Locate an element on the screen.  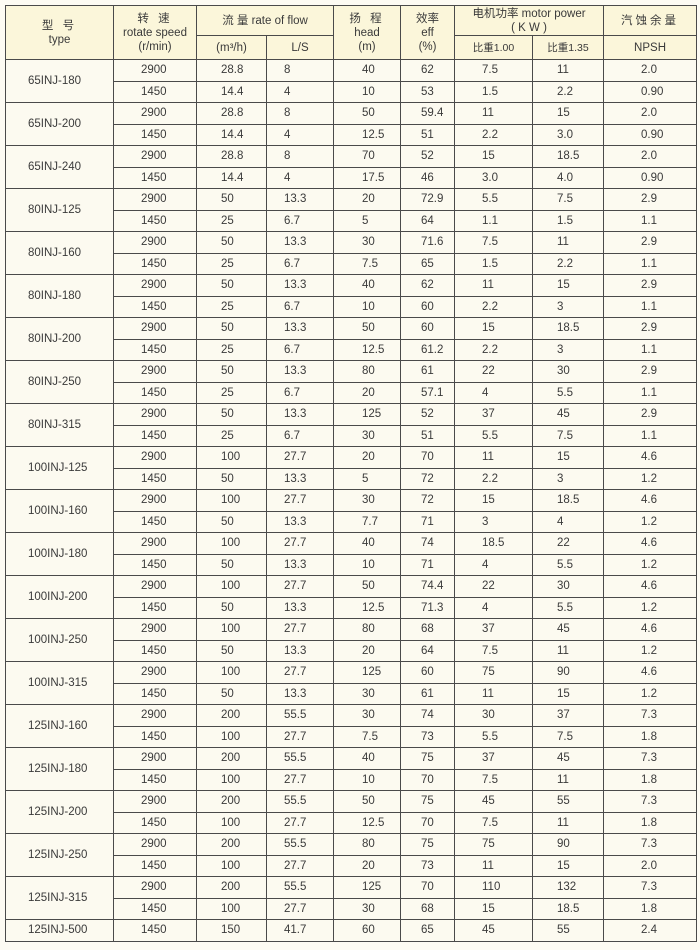
table-row: 125INJ-160 2900 200 55.5 30 74 30 37 7.3 is located at coordinates (351, 726).